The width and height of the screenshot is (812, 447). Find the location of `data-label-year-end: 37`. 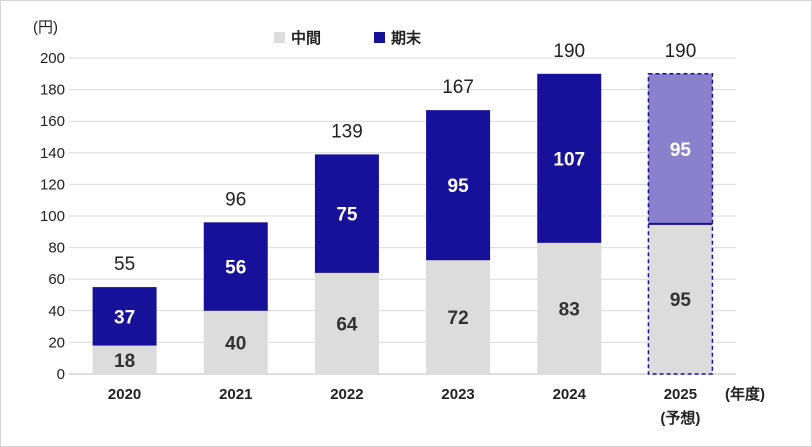

data-label-year-end: 37 is located at coordinates (124, 317).